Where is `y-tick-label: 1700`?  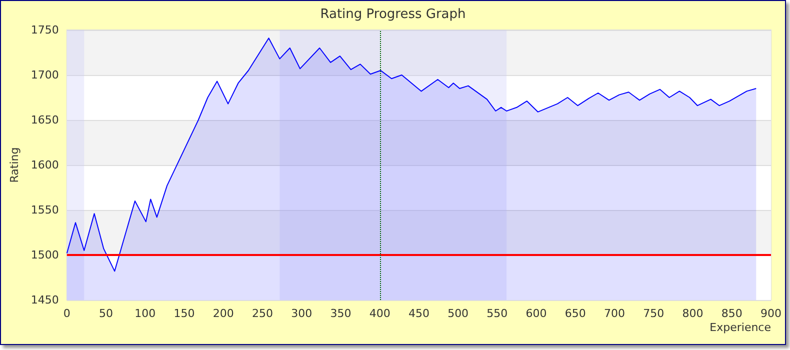
y-tick-label: 1700 is located at coordinates (44, 75).